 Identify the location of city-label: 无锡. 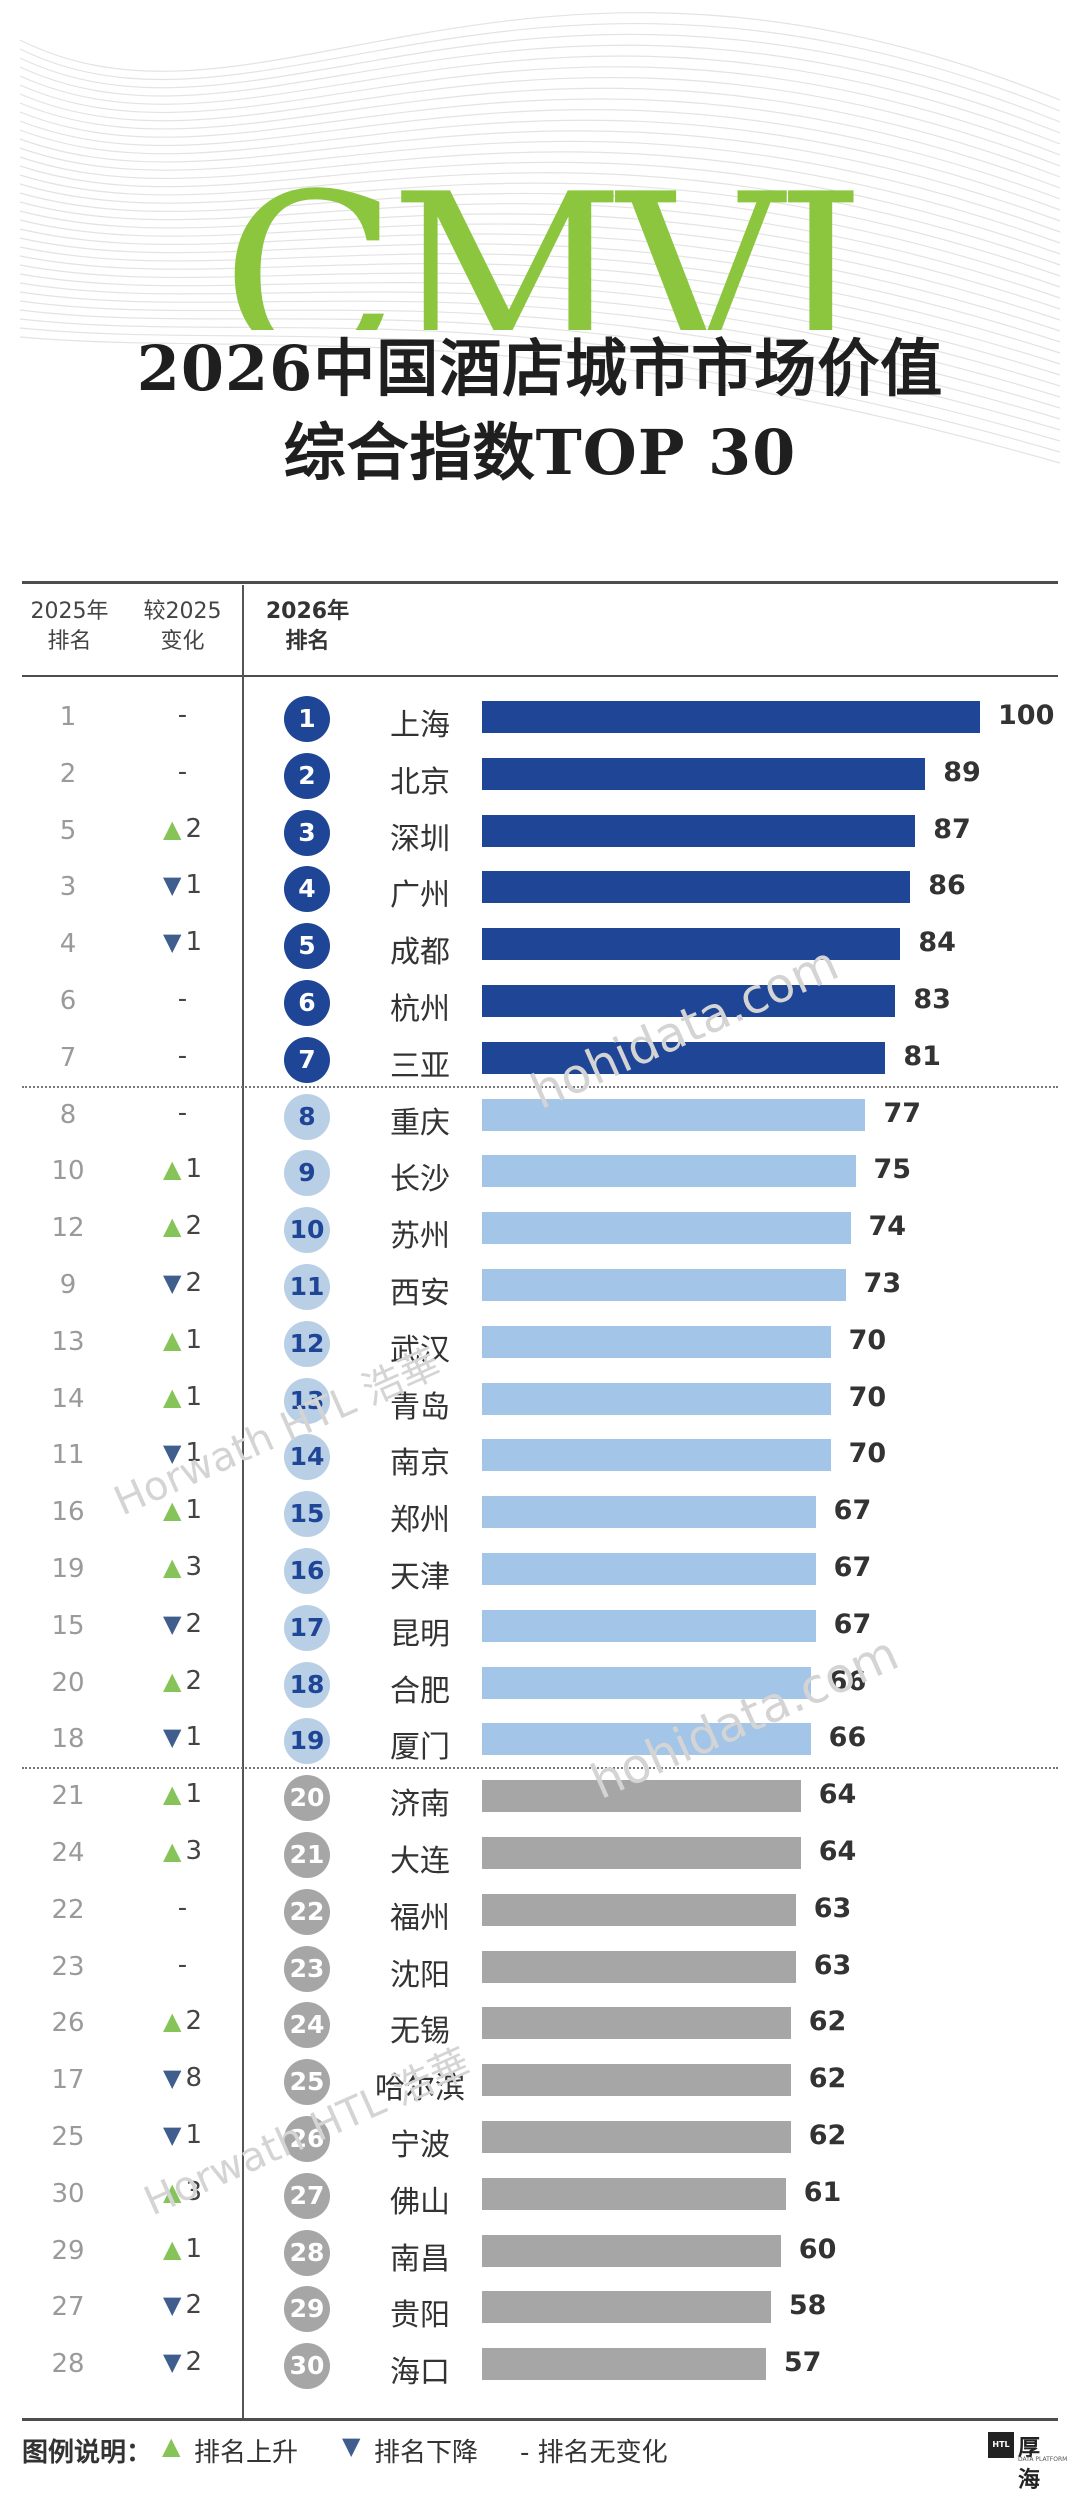
(420, 2032).